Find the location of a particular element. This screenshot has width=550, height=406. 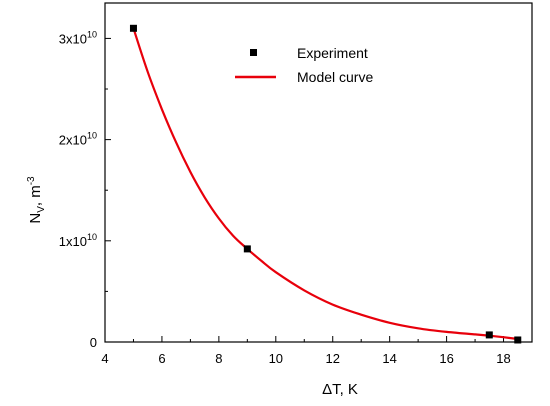

x-tick-label: 18 is located at coordinates (503, 358).